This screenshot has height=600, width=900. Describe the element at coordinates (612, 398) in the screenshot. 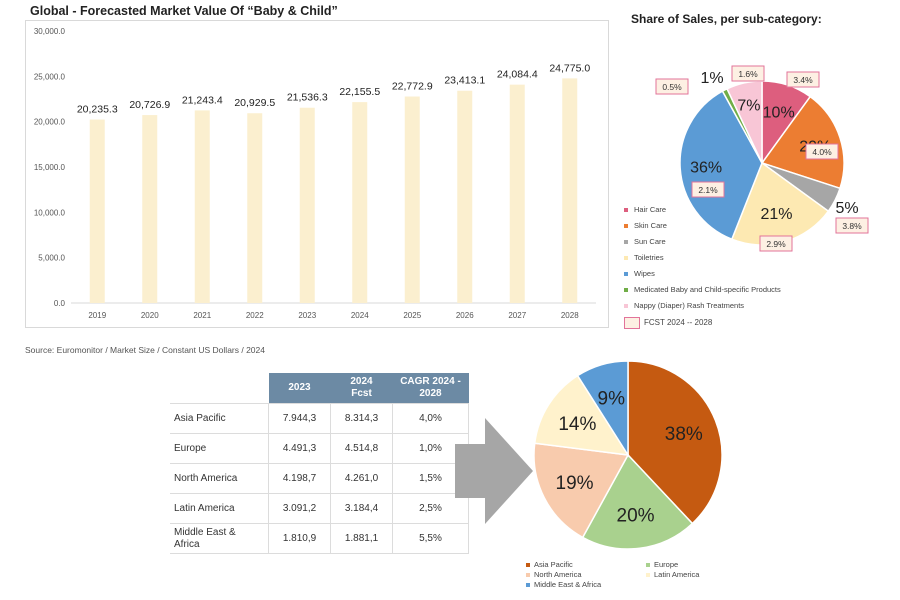

I see `slice-percent-label: 9%` at that location.